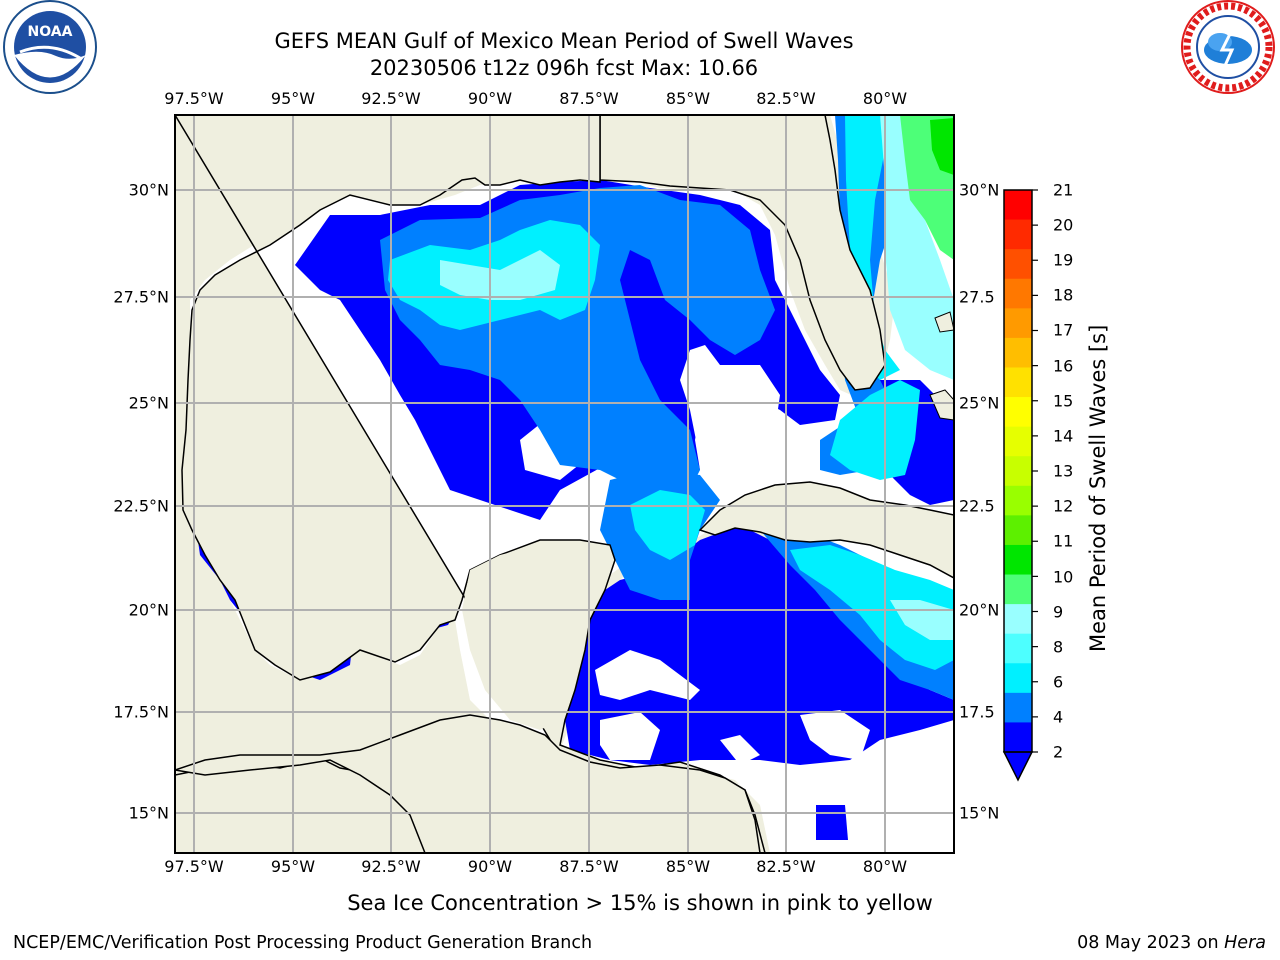 The height and width of the screenshot is (960, 1280). What do you see at coordinates (1063, 366) in the screenshot?
I see `colorbar-tick-label: 16` at bounding box center [1063, 366].